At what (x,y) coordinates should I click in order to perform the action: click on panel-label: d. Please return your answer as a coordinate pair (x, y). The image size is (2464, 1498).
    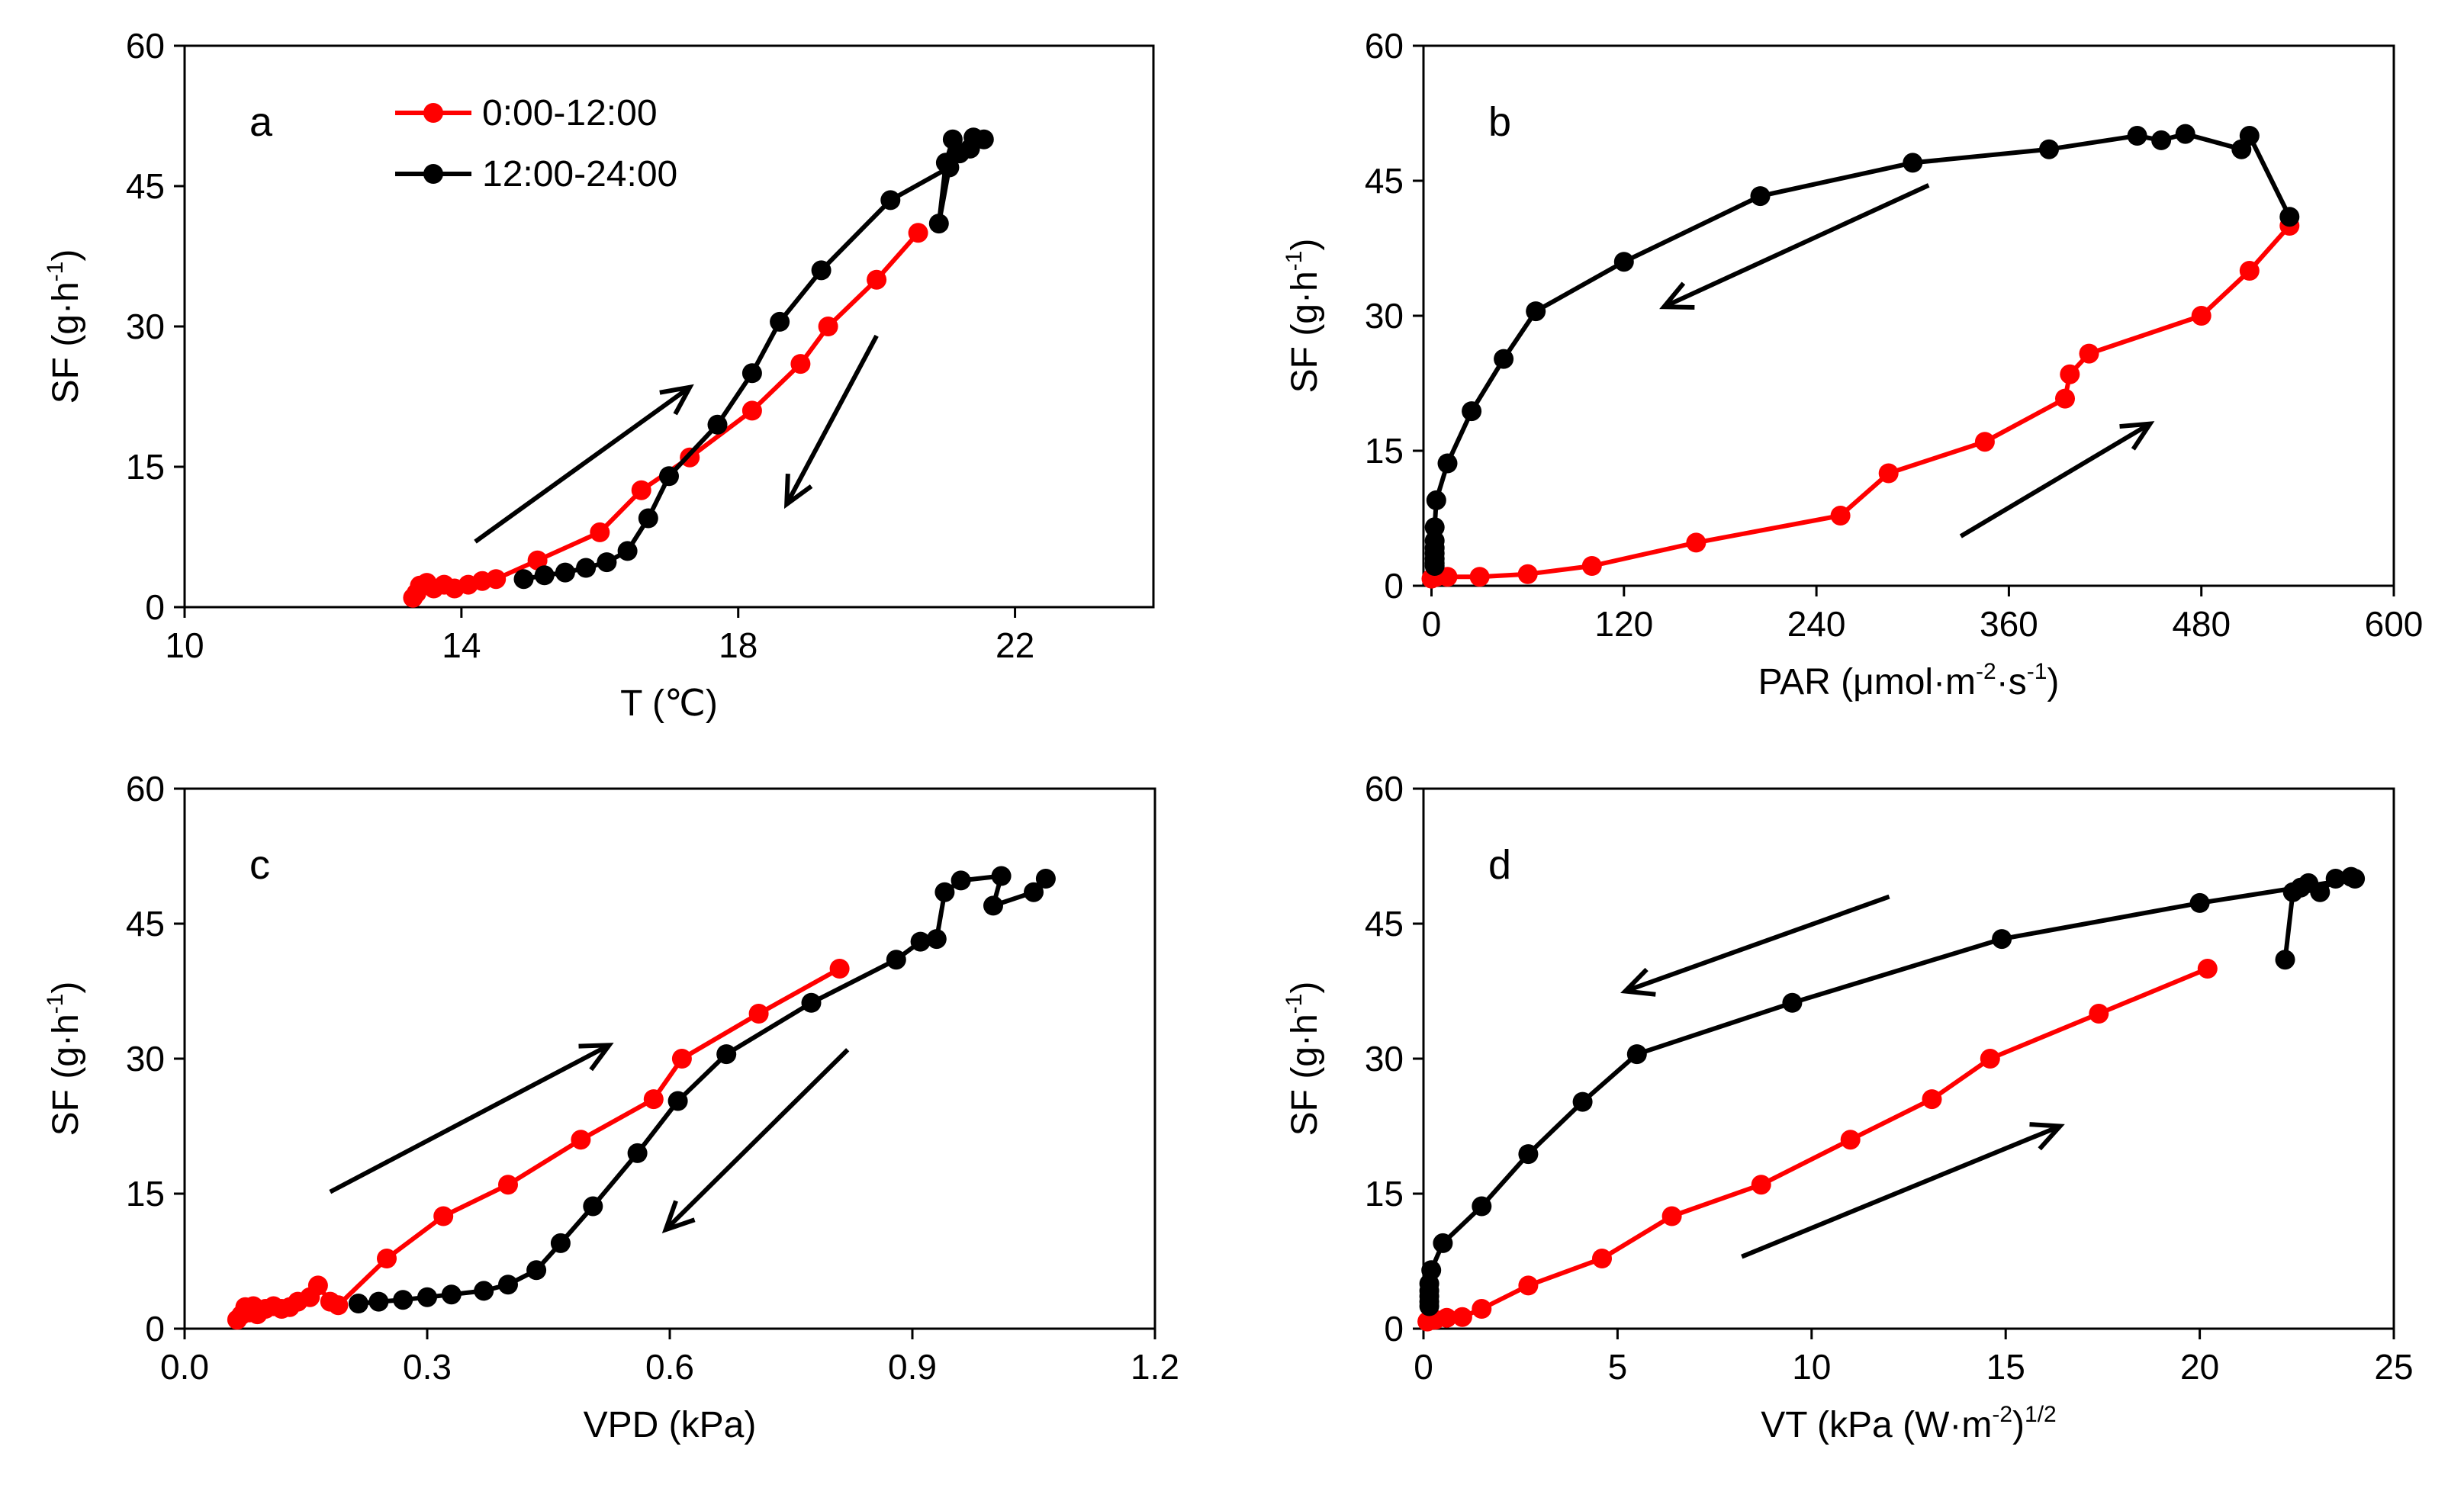
    Looking at the image, I should click on (1499, 865).